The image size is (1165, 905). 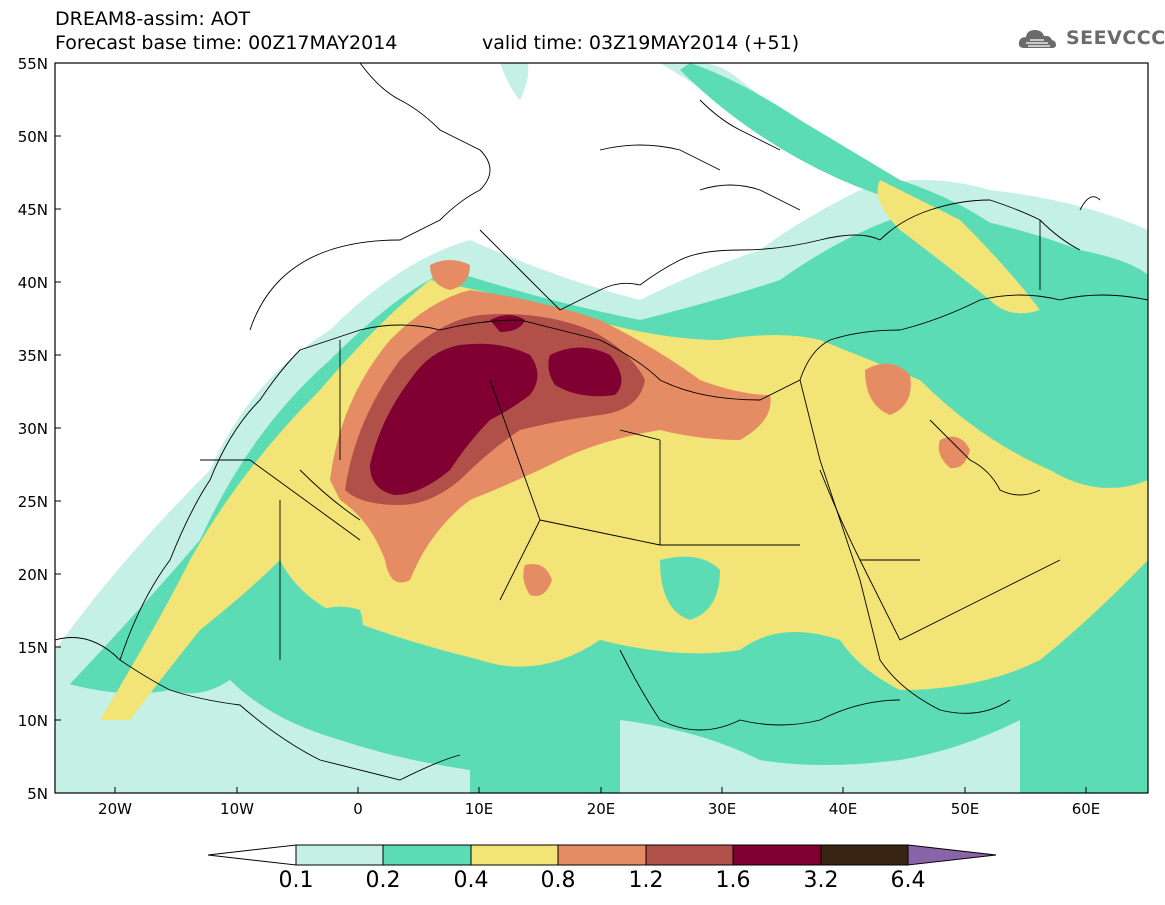 I want to click on lon-label-60e: 60E, so click(x=1086, y=809).